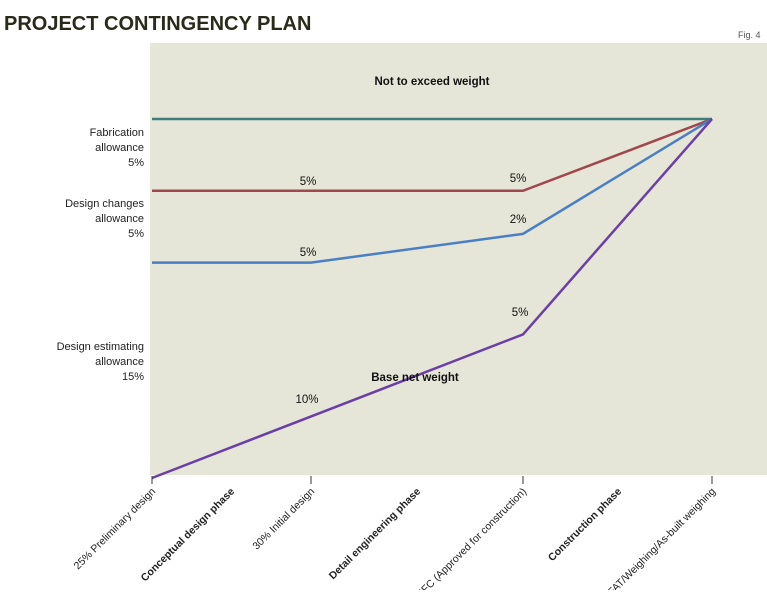 The image size is (767, 595). What do you see at coordinates (375, 534) in the screenshot?
I see `x-tick-label: Detail engineering phase` at bounding box center [375, 534].